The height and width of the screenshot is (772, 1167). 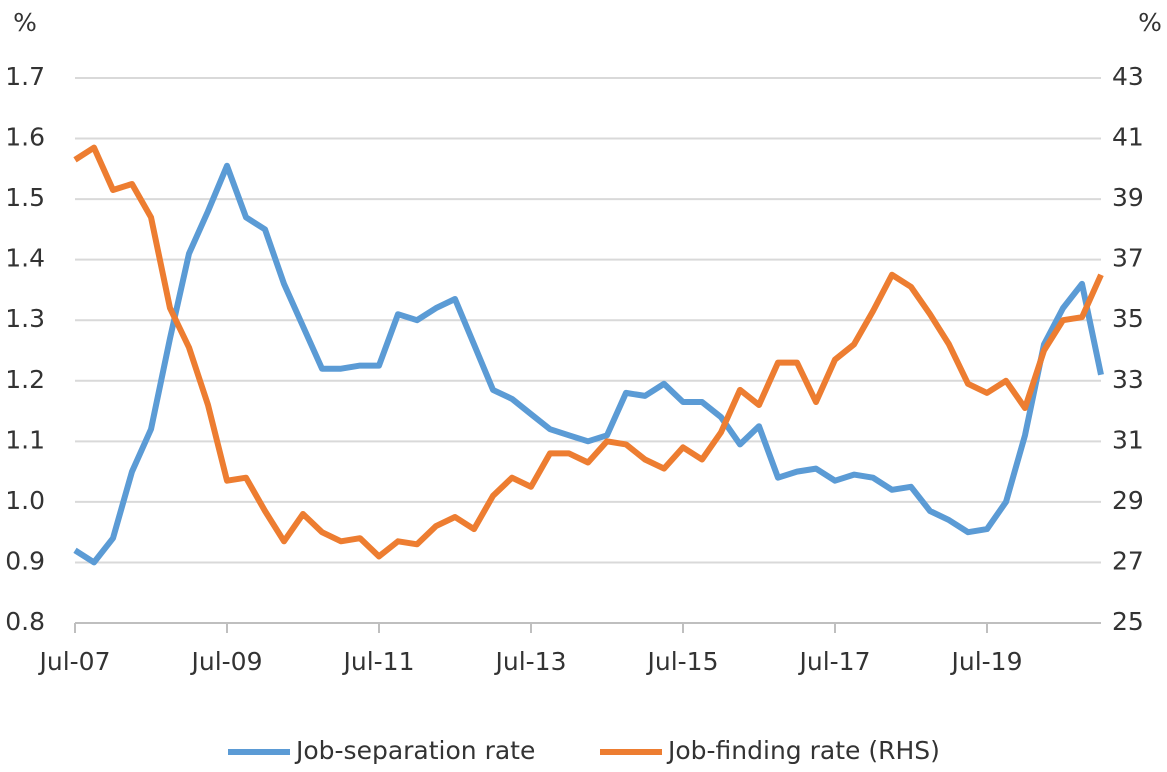 I want to click on y2-tick-label: 31, so click(x=1128, y=439).